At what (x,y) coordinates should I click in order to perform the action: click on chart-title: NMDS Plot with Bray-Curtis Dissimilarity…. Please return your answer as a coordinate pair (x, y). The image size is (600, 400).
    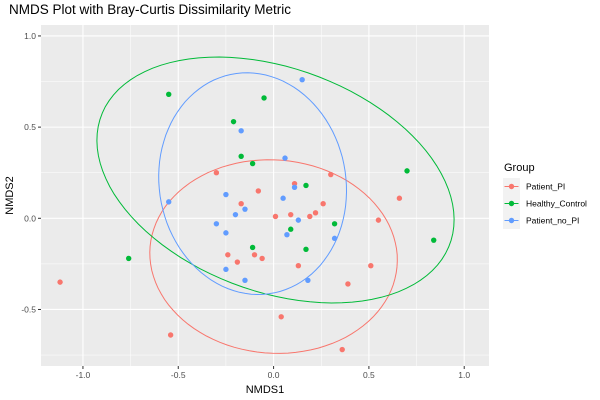
    Looking at the image, I should click on (150, 9).